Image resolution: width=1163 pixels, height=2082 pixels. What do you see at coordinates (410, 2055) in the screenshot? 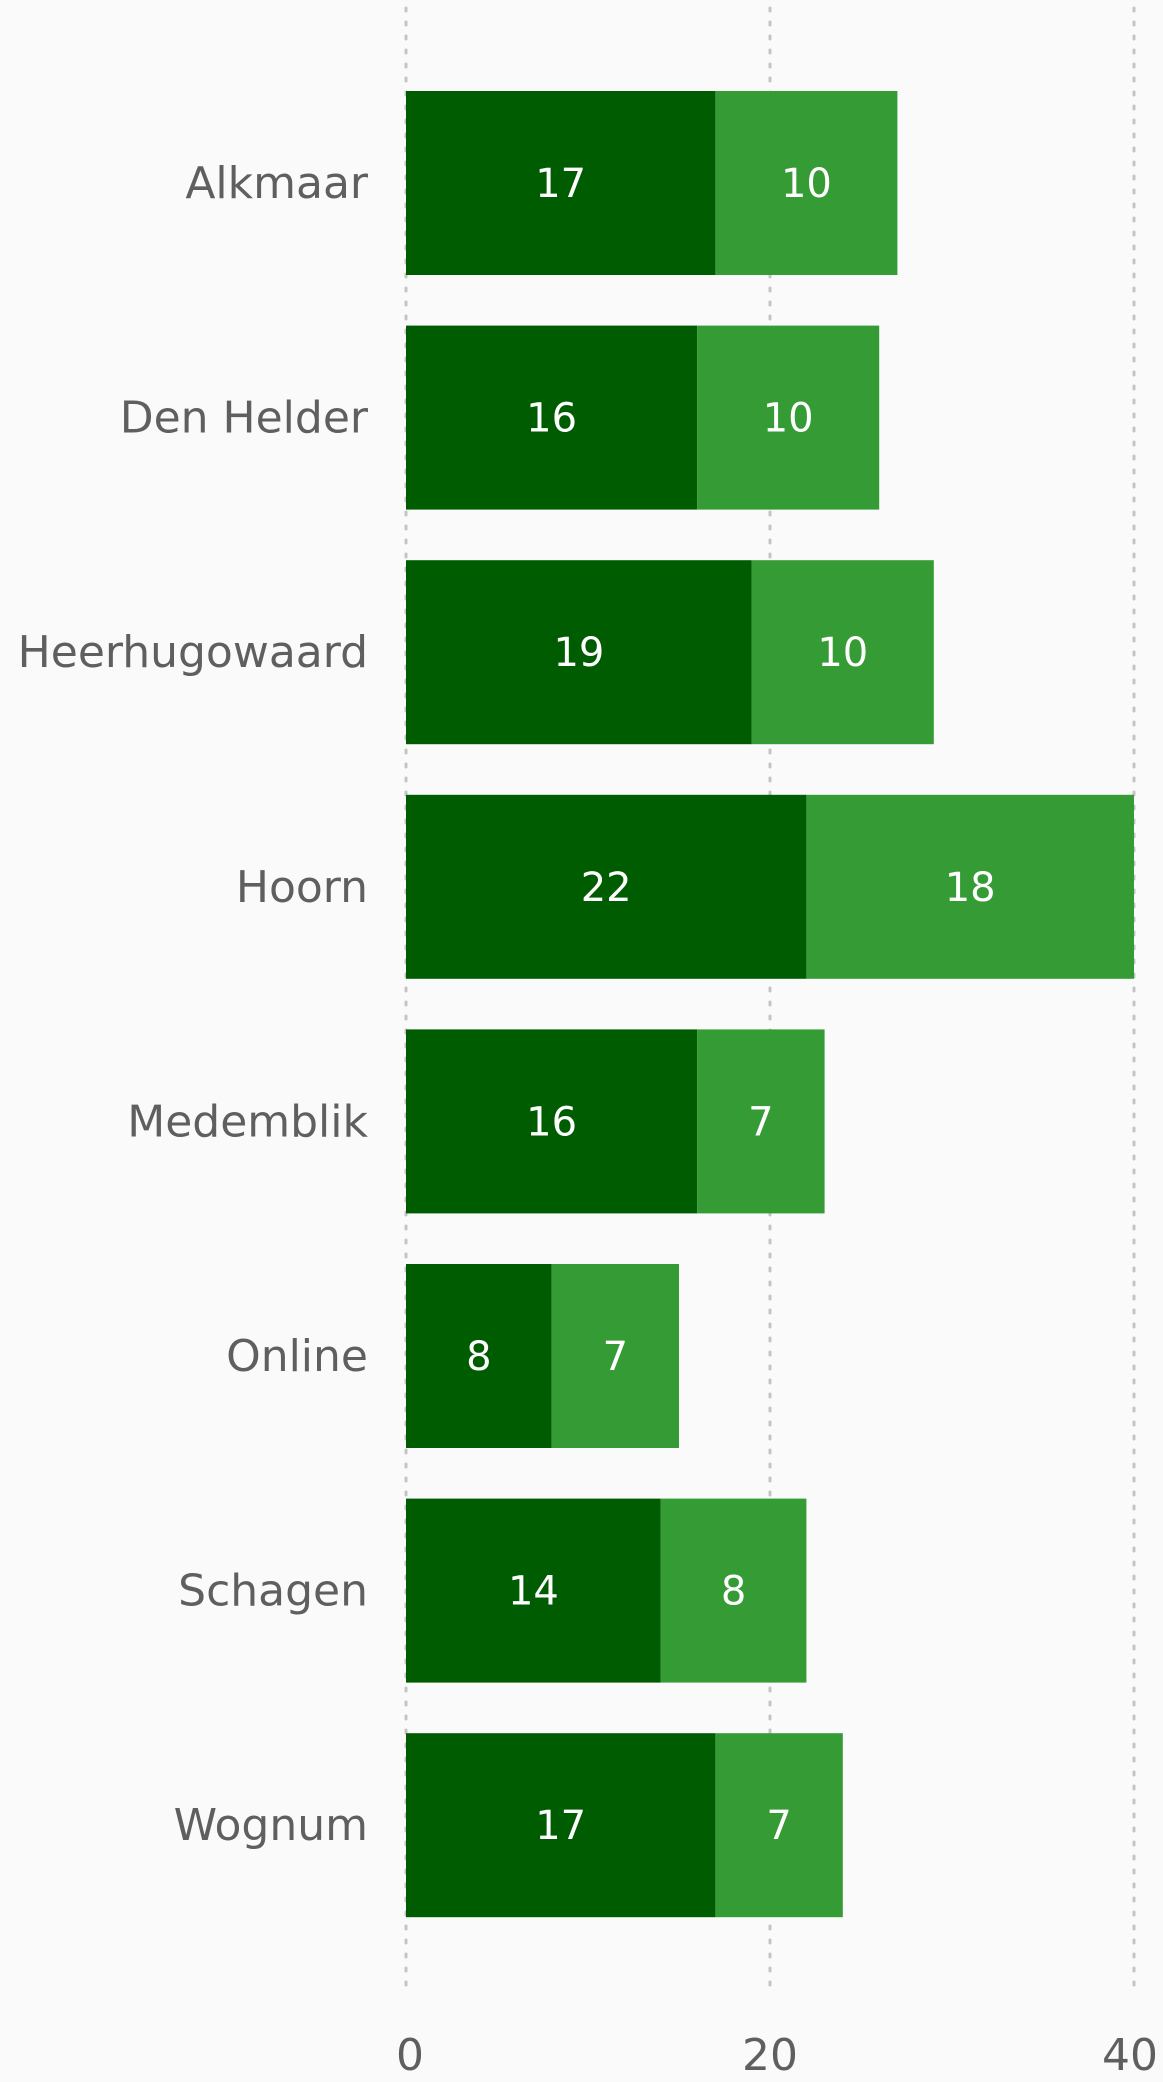
I see `x-tick-label: 0` at bounding box center [410, 2055].